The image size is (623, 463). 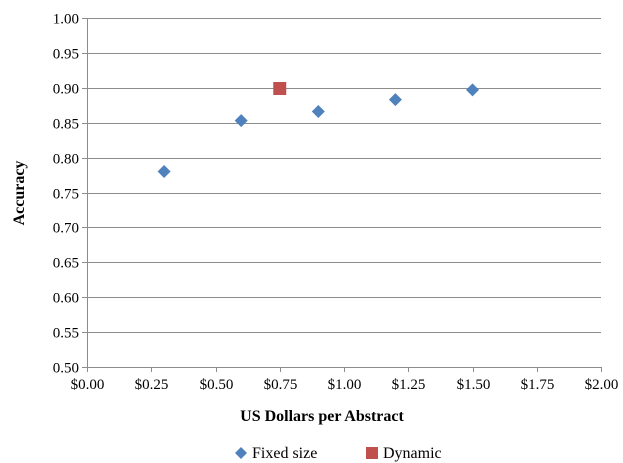 I want to click on y-tick-label: 0.60, so click(x=66, y=299).